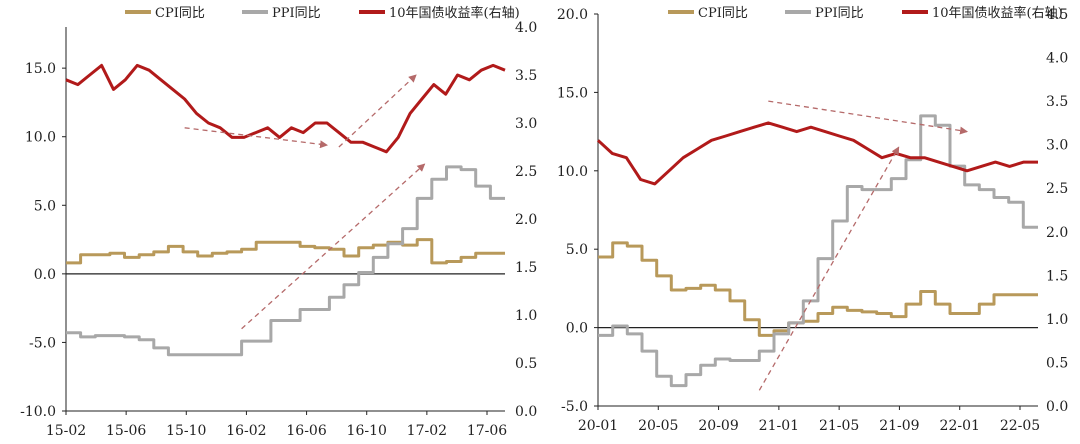  What do you see at coordinates (1020, 426) in the screenshot?
I see `x-tick-label: 22-05` at bounding box center [1020, 426].